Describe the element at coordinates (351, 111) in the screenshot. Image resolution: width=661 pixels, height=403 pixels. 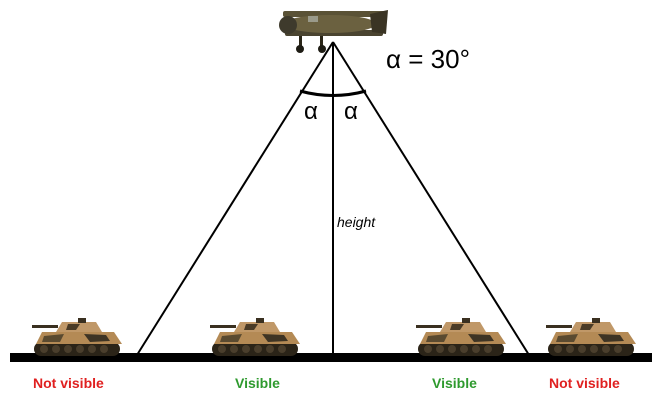
I see `half-angle-right-label: α` at that location.